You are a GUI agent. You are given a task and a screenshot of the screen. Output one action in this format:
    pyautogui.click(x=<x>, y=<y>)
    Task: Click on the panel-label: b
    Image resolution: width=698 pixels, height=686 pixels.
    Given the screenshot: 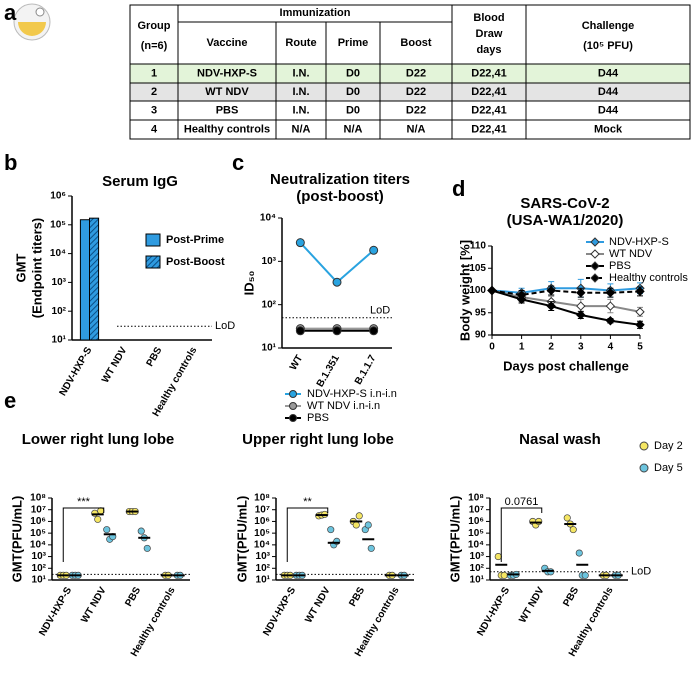 What is the action you would take?
    pyautogui.click(x=10, y=162)
    